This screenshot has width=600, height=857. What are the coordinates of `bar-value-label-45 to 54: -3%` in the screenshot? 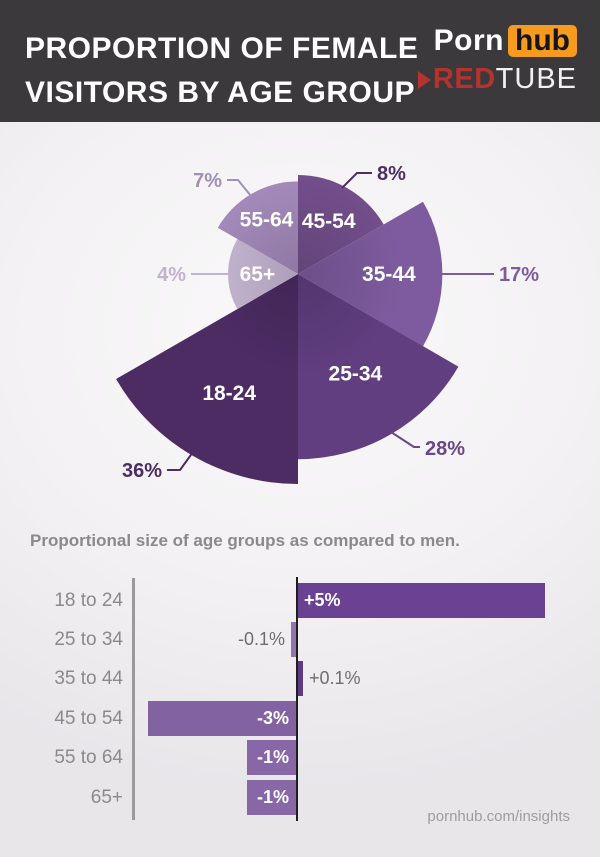 It's located at (272, 717).